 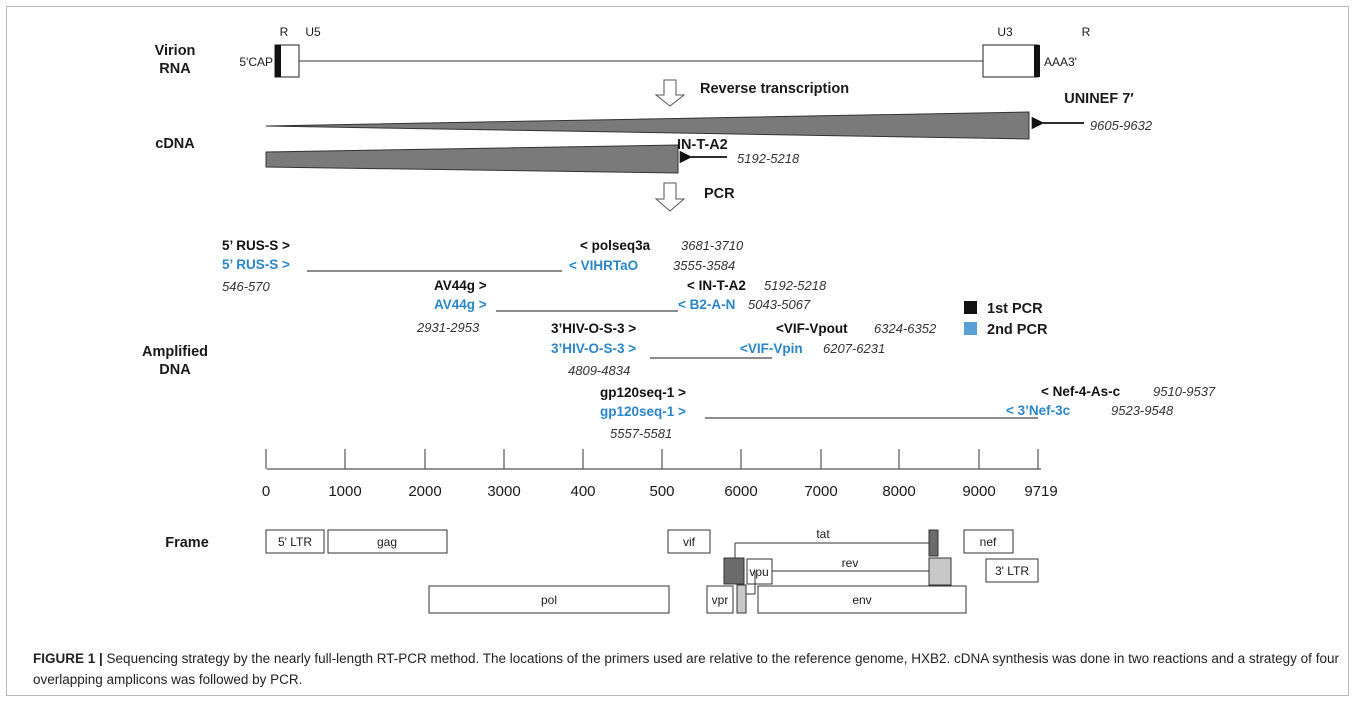 I want to click on a3-rev2-range: 6207-6231, so click(x=854, y=348).